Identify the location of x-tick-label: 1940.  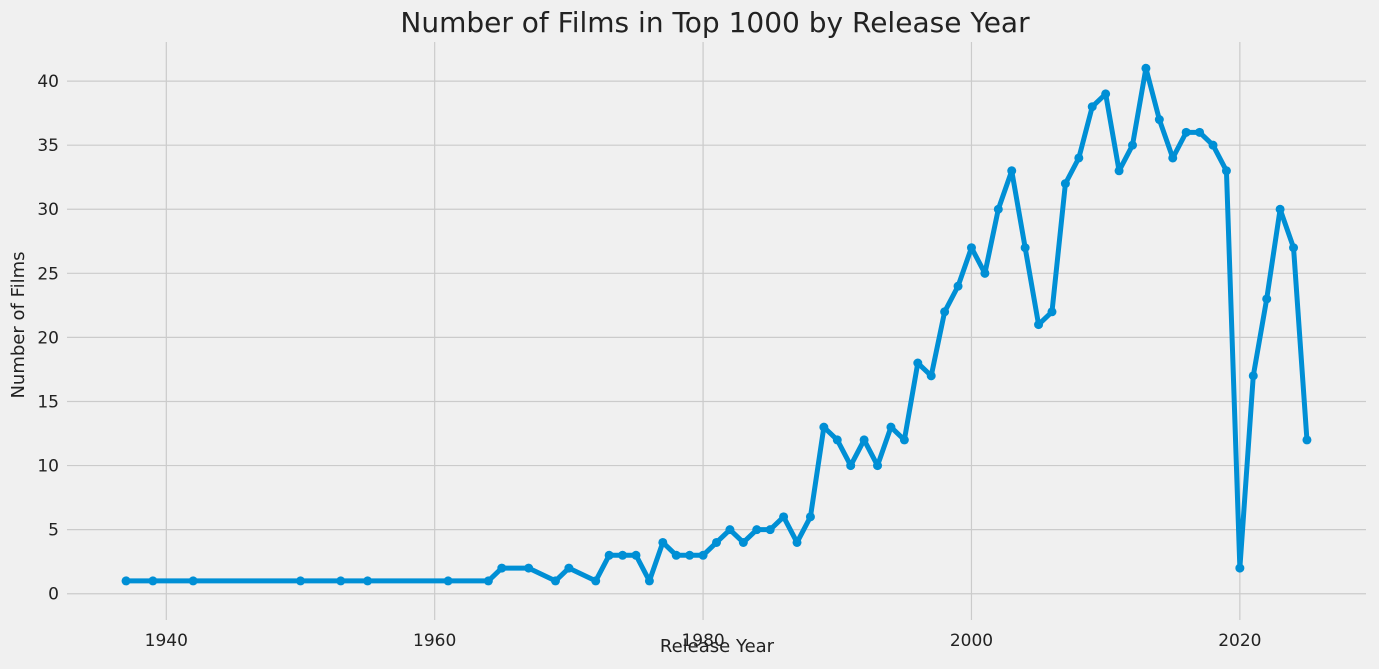
(166, 641).